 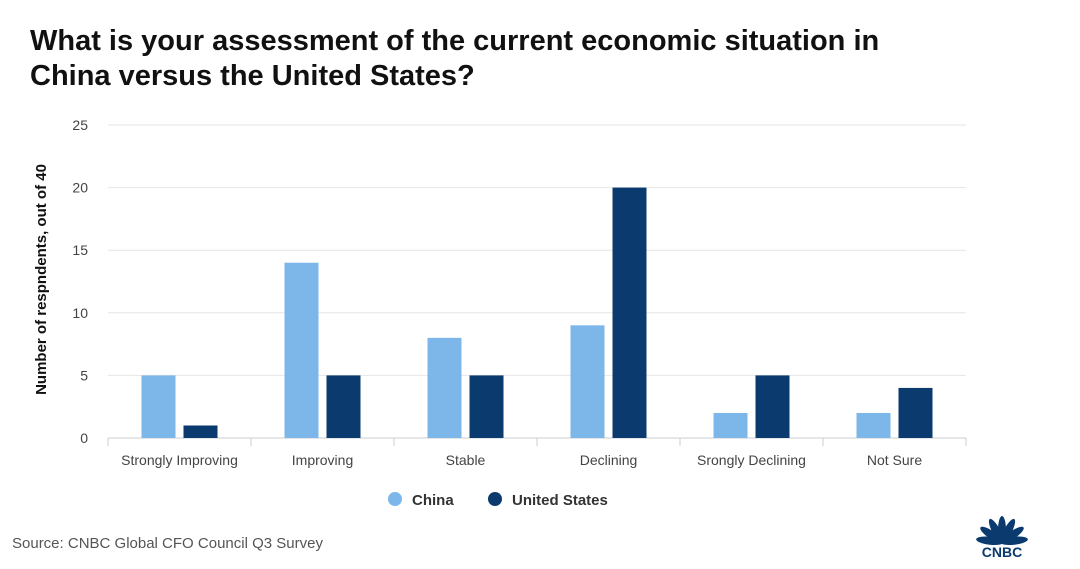 I want to click on y-axis-label: Number of respndents, out of 40, so click(x=41, y=279).